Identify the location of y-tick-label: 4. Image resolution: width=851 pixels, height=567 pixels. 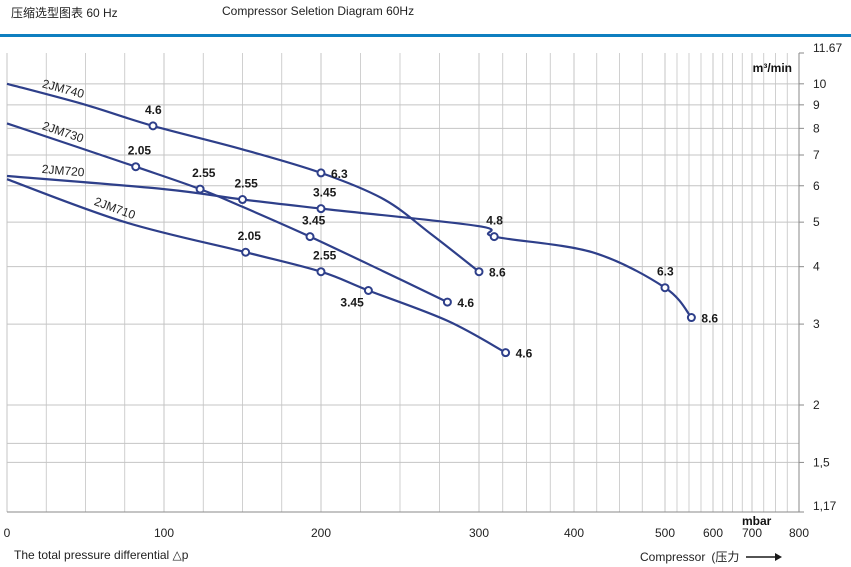
(816, 267).